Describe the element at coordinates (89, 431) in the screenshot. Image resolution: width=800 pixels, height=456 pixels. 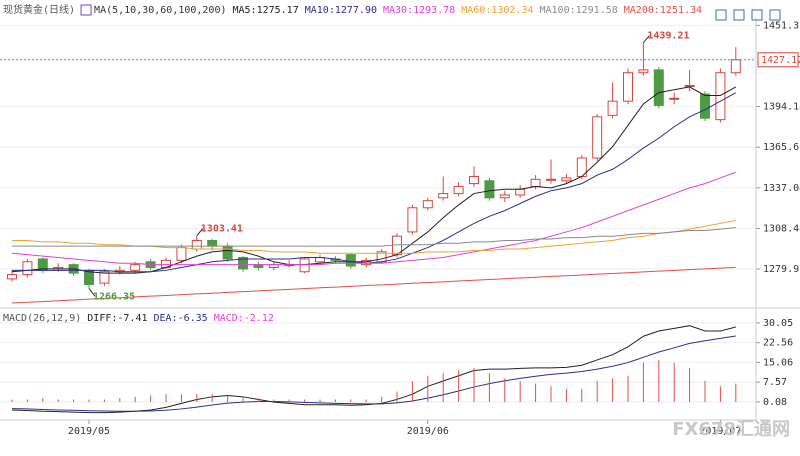
I see `x-tick-label: 2019/05` at that location.